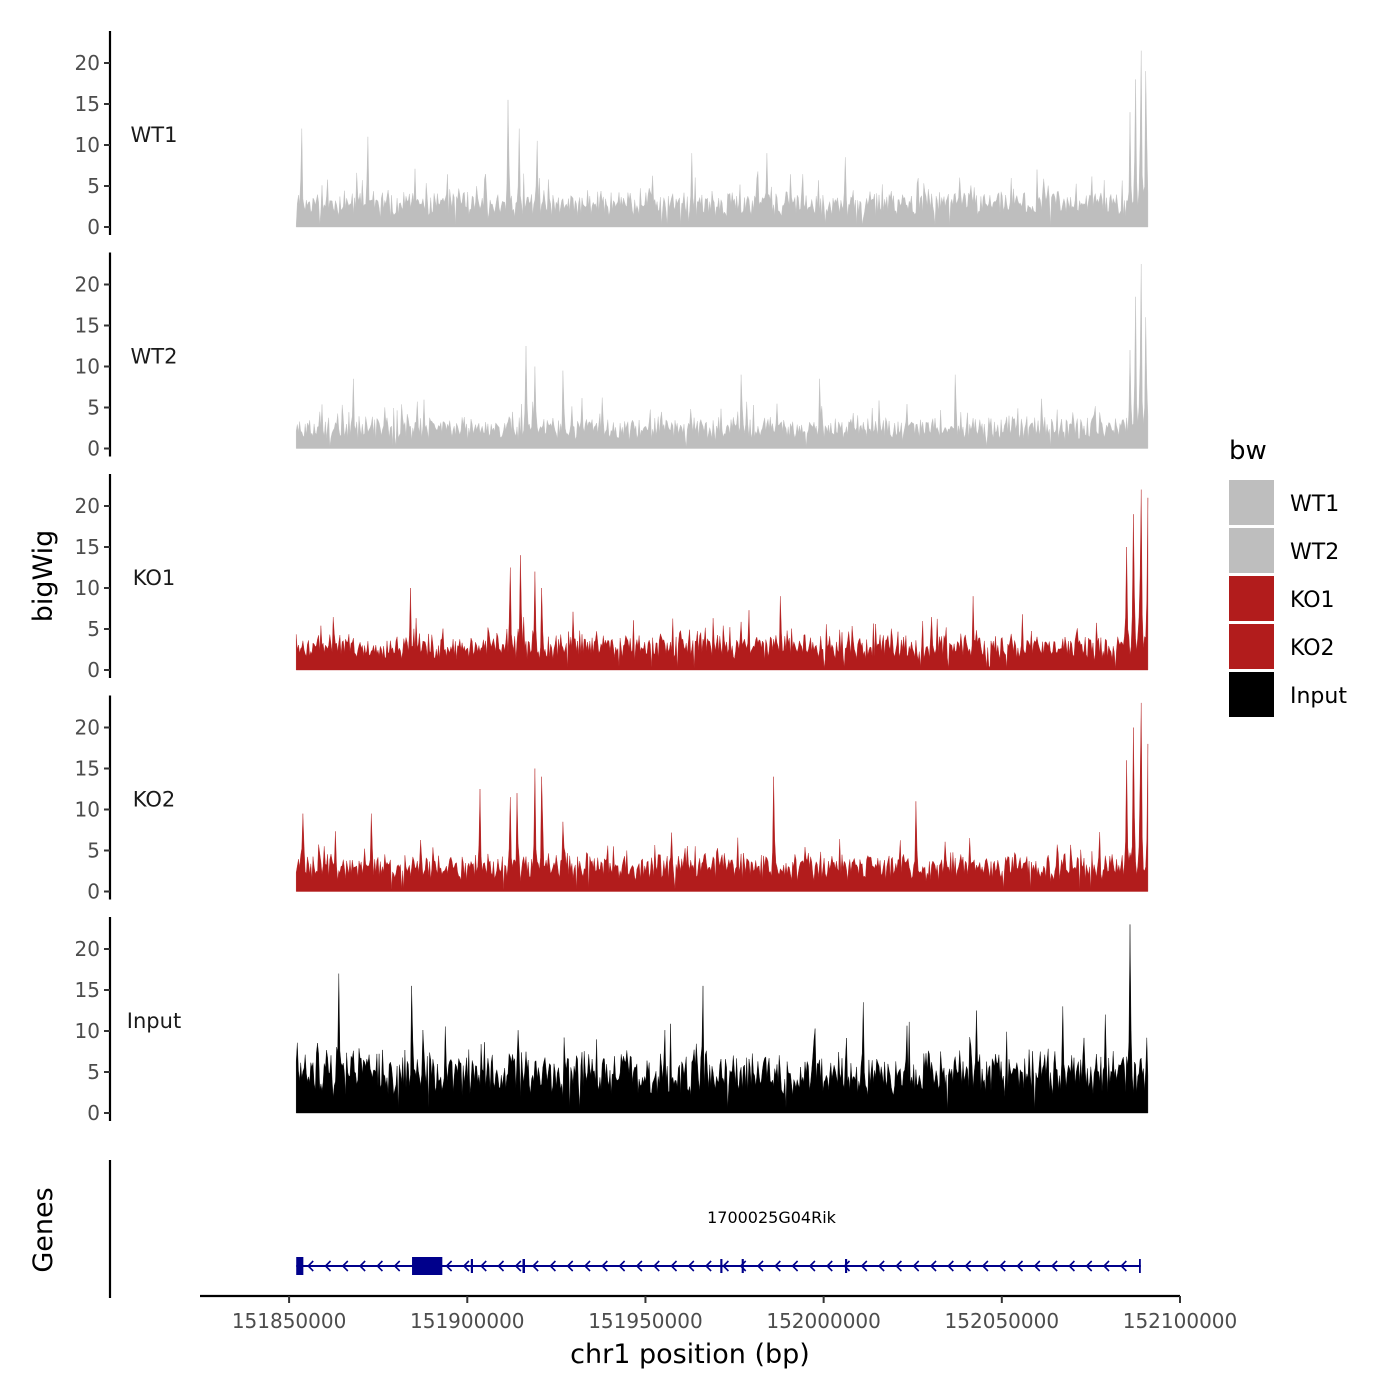 The height and width of the screenshot is (1400, 1400). What do you see at coordinates (624, 1229) in the screenshot?
I see `genes-layer: 1700025G04Rik` at bounding box center [624, 1229].